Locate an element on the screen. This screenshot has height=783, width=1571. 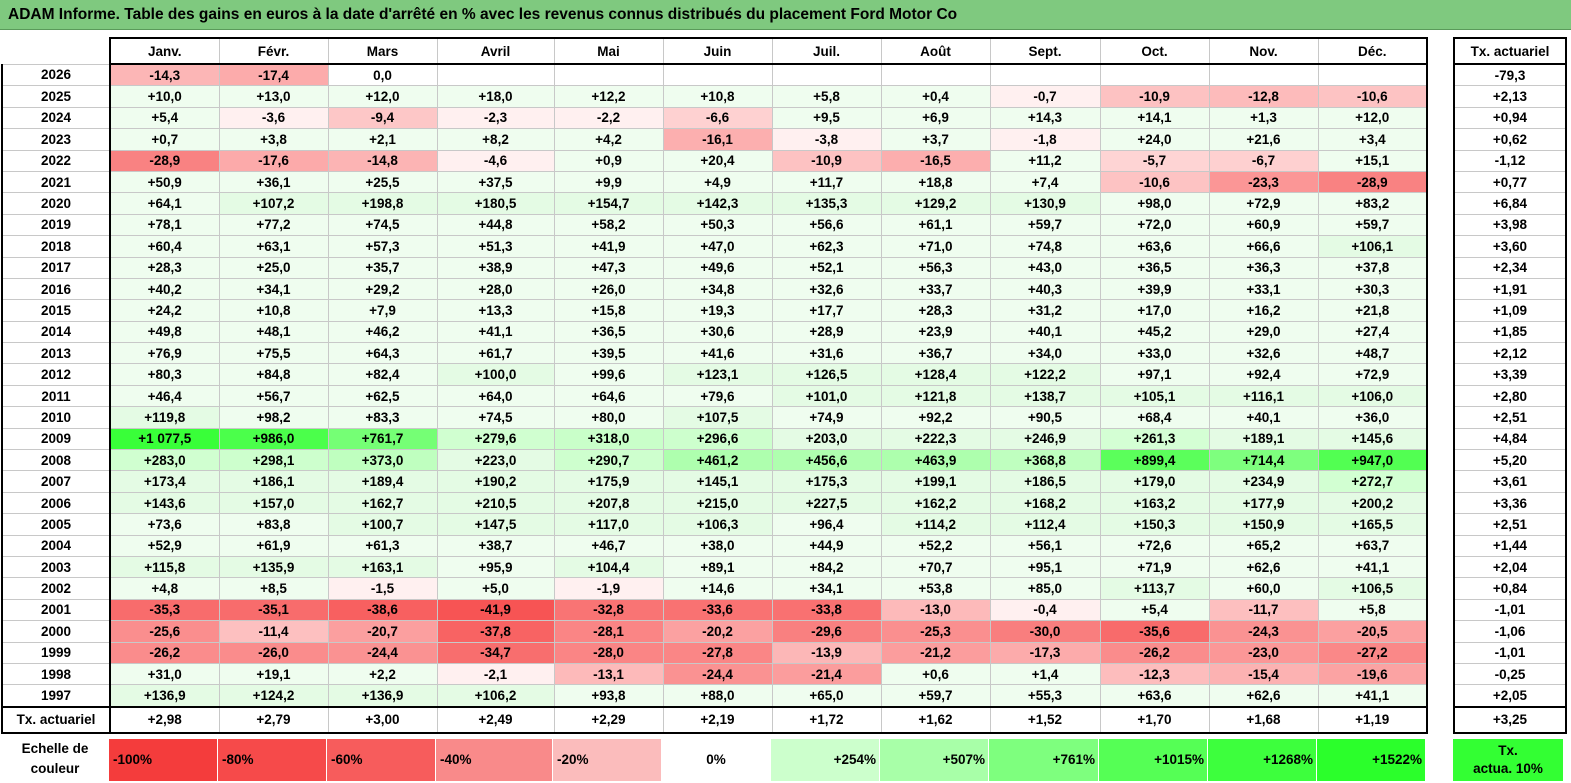
gain-cell: +8,2 is located at coordinates (495, 139).